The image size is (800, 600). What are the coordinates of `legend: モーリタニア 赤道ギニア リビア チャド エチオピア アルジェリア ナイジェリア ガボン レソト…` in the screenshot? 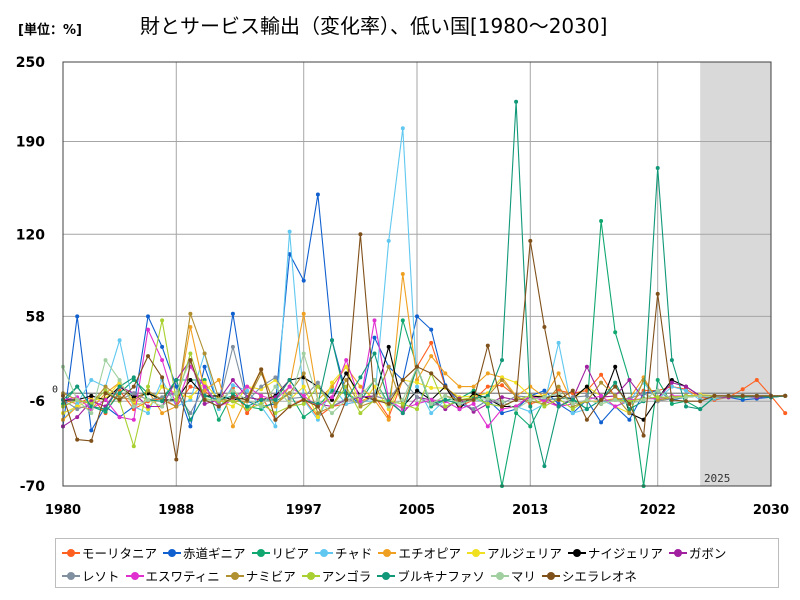 It's located at (417, 563).